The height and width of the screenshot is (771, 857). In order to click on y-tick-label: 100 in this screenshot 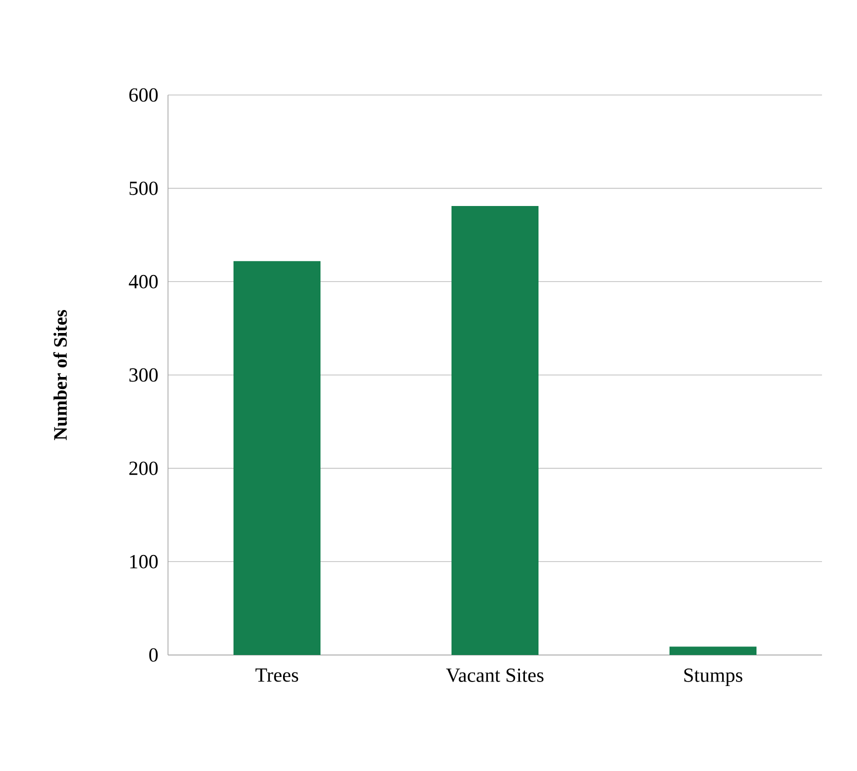, I will do `click(144, 561)`.